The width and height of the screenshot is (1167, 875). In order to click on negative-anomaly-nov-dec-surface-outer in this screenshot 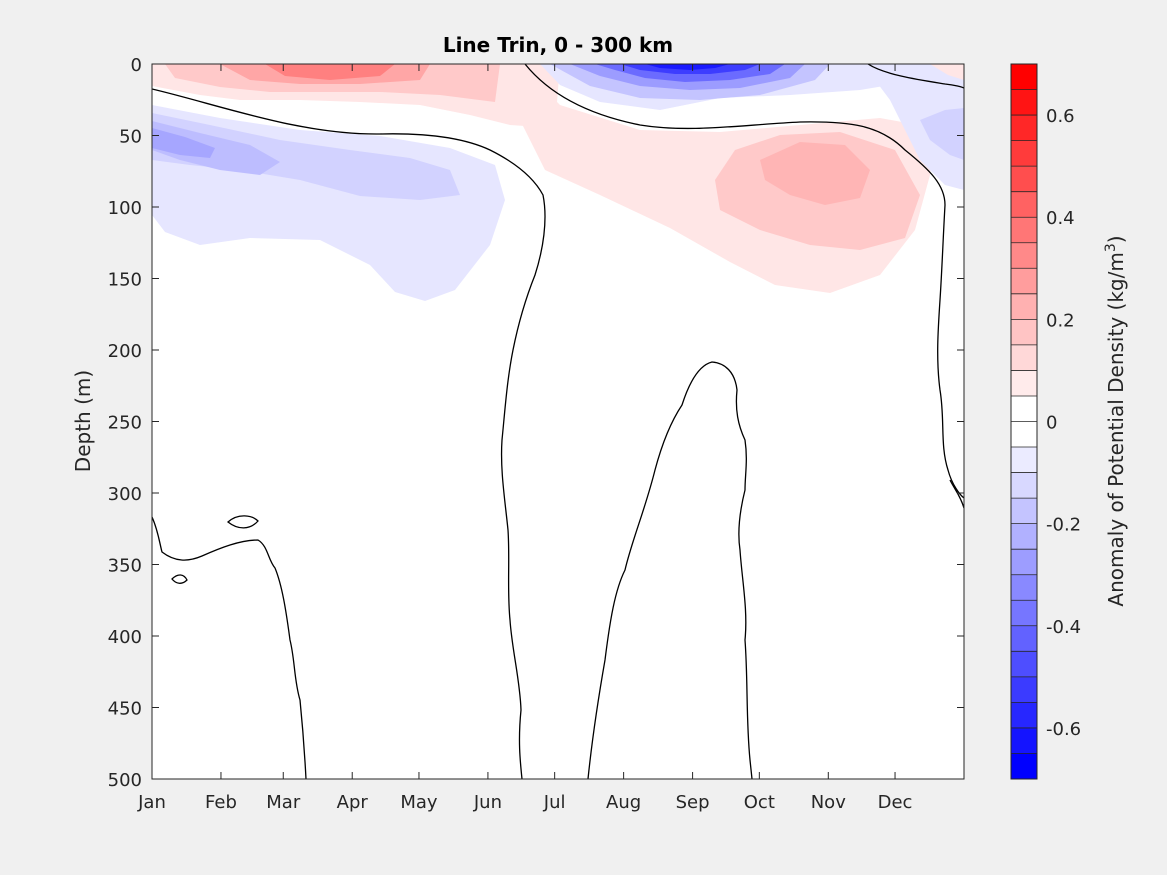, I will do `click(912, 127)`.